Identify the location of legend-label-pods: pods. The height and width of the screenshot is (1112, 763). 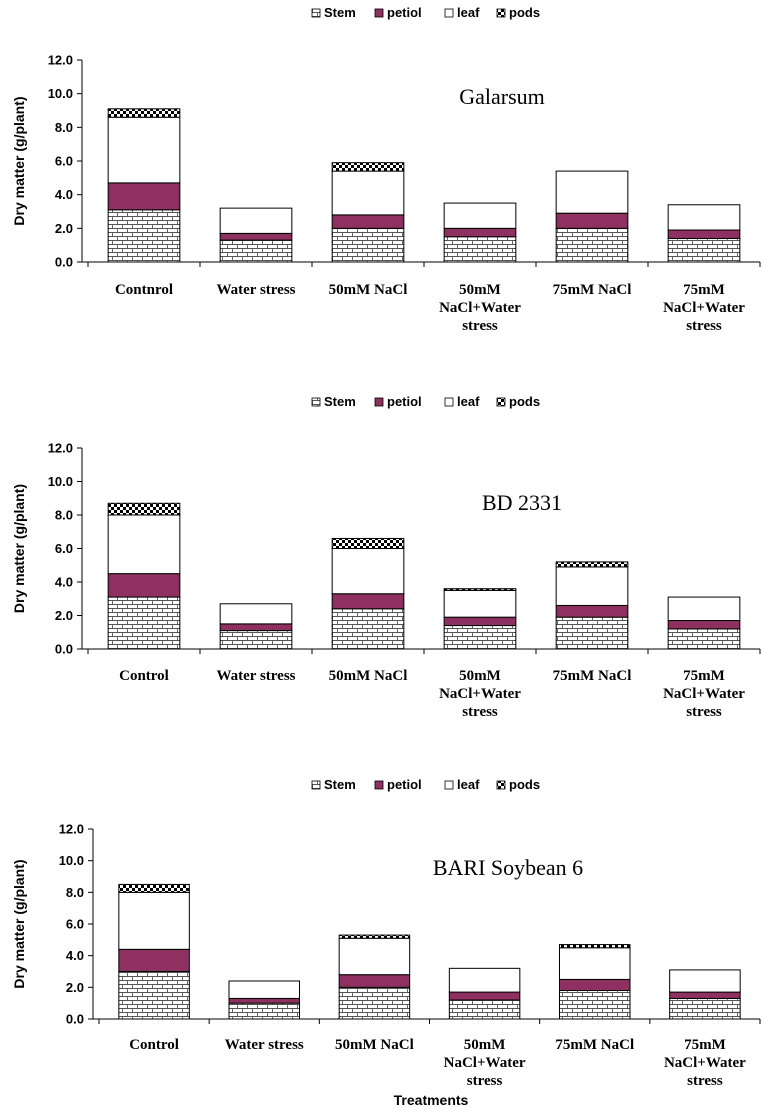
(524, 401).